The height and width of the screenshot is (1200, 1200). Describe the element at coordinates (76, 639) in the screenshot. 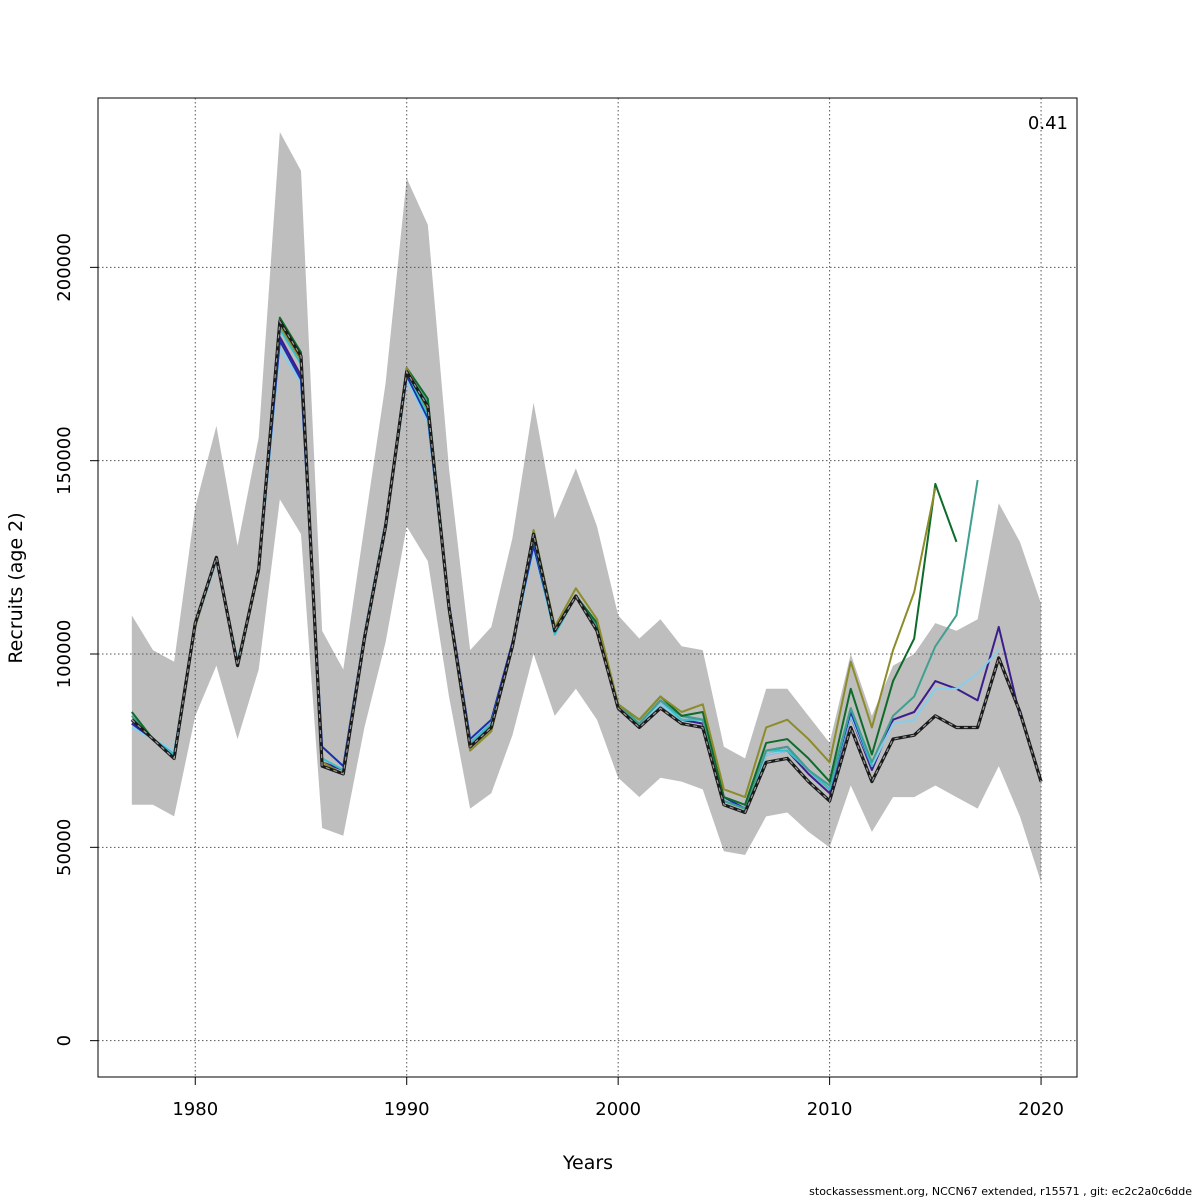

I see `y-axis: 0 50000 100000 150000 200000` at that location.